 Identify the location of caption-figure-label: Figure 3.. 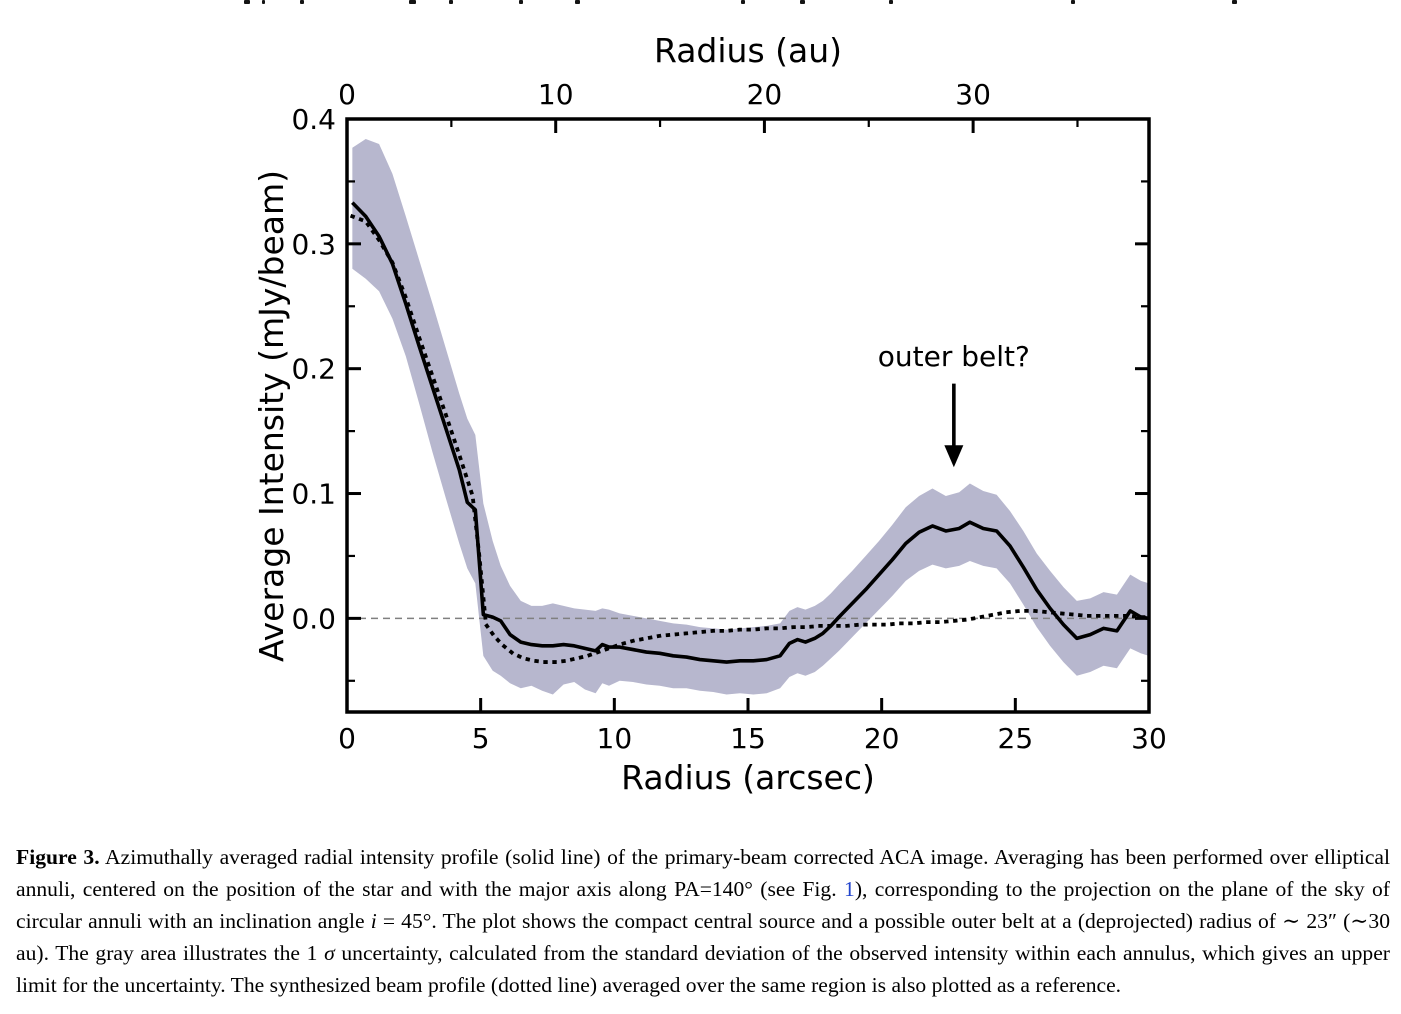
(58, 856).